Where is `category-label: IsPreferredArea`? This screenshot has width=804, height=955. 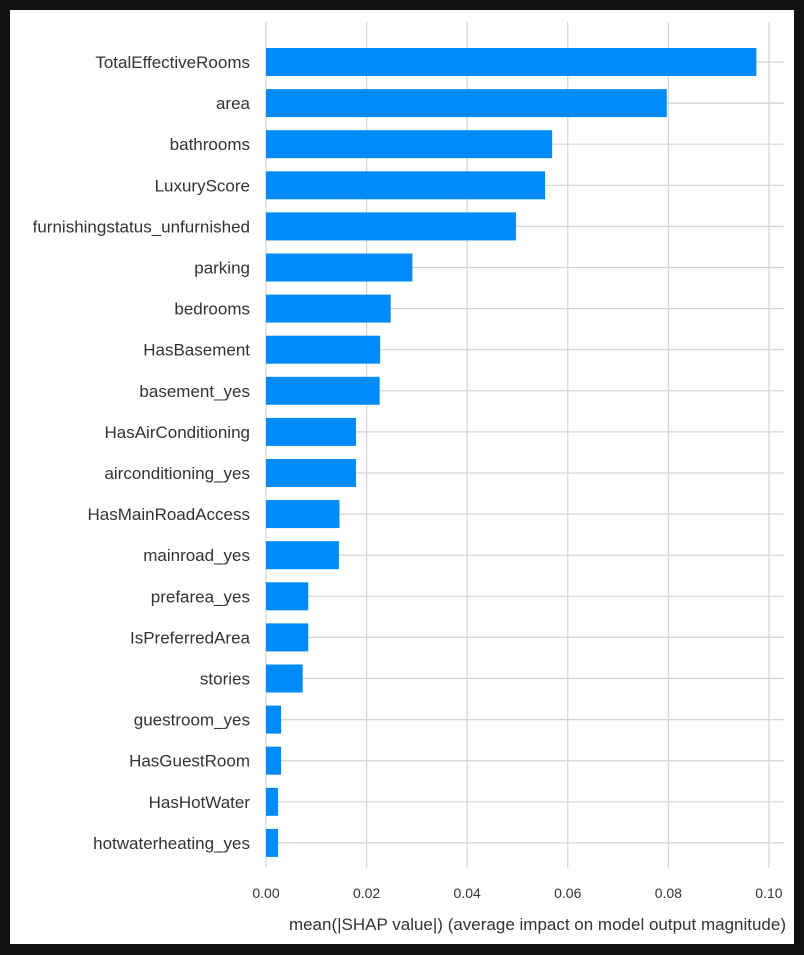 category-label: IsPreferredArea is located at coordinates (190, 637).